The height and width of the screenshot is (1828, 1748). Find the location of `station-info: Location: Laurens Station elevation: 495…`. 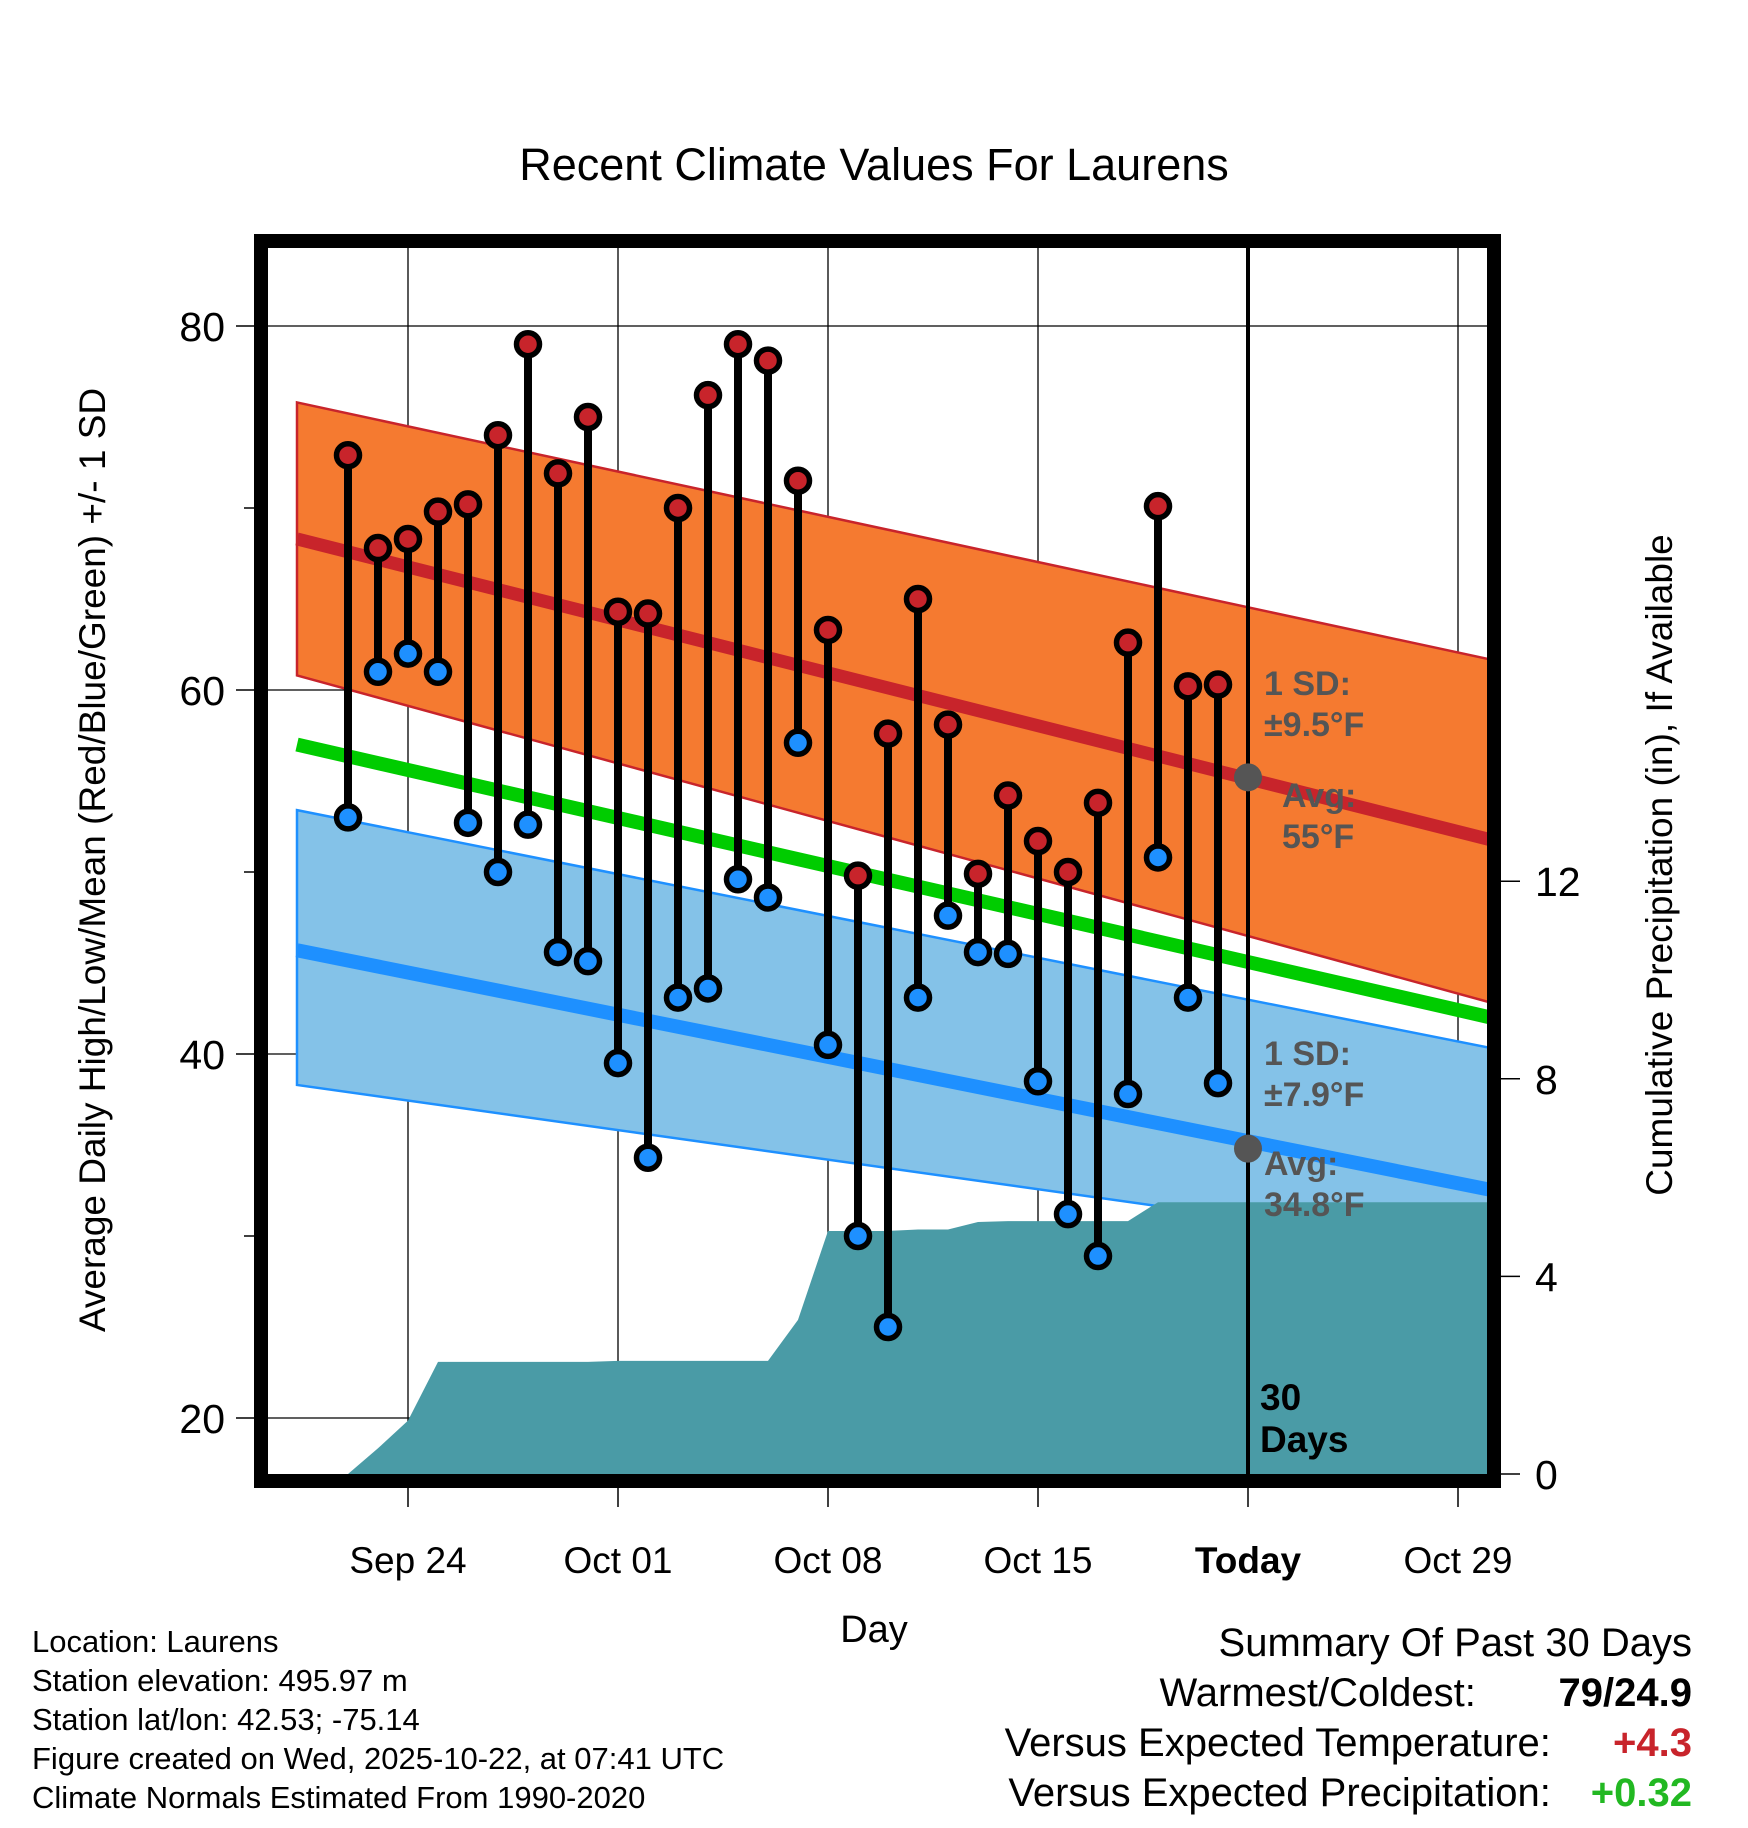

station-info: Location: Laurens Station elevation: 495… is located at coordinates (378, 1719).